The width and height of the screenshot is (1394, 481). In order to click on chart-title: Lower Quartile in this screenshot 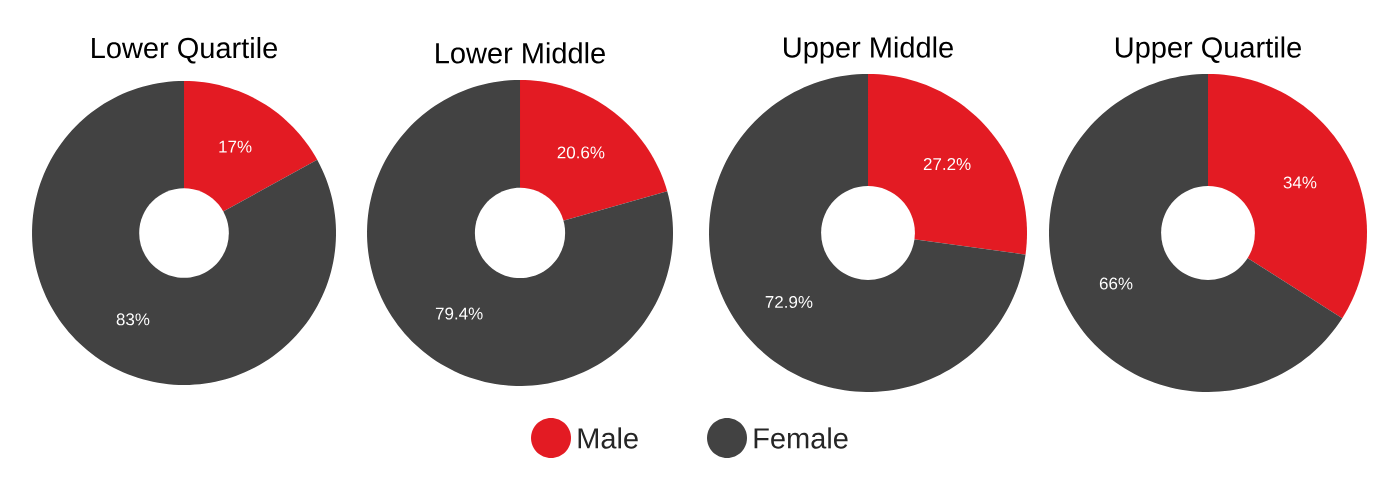, I will do `click(184, 50)`.